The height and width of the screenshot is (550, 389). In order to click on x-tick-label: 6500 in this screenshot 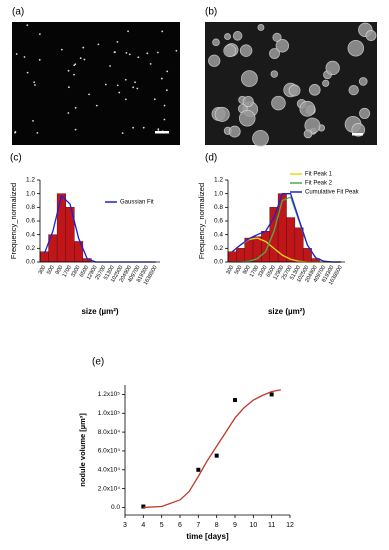, I will do `click(271, 272)`.